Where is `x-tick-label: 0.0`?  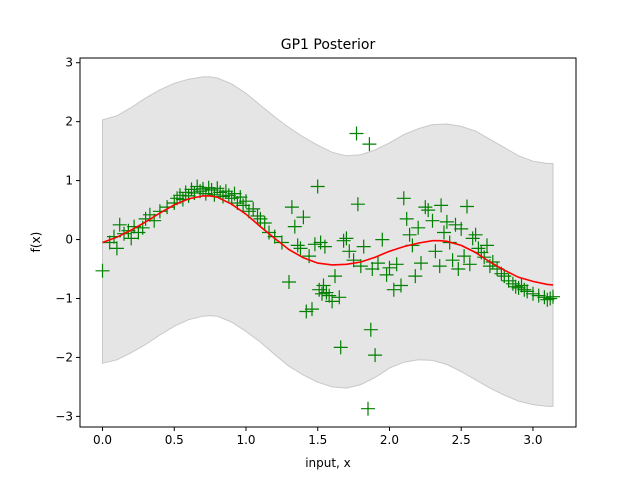 x-tick-label: 0.0 is located at coordinates (102, 440).